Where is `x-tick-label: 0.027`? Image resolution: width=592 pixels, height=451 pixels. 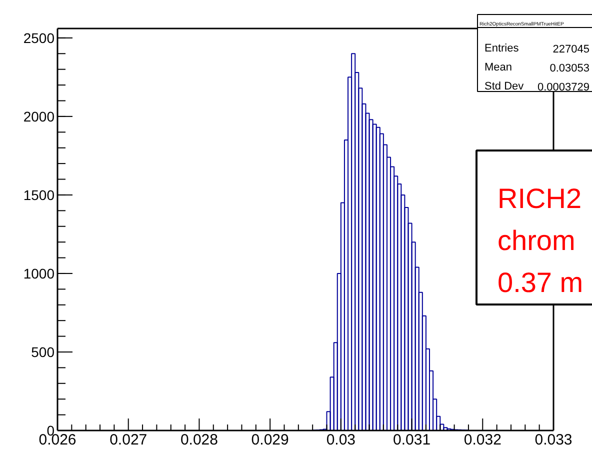 x-tick-label: 0.027 is located at coordinates (129, 440).